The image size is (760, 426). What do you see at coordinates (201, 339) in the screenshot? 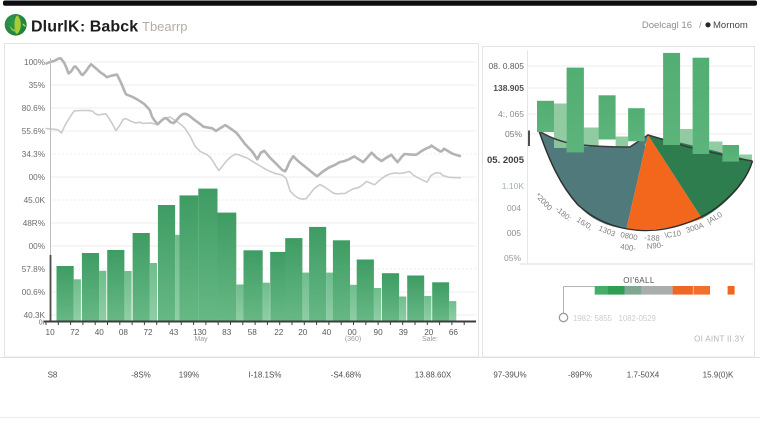
I see `svg-text: May` at bounding box center [201, 339].